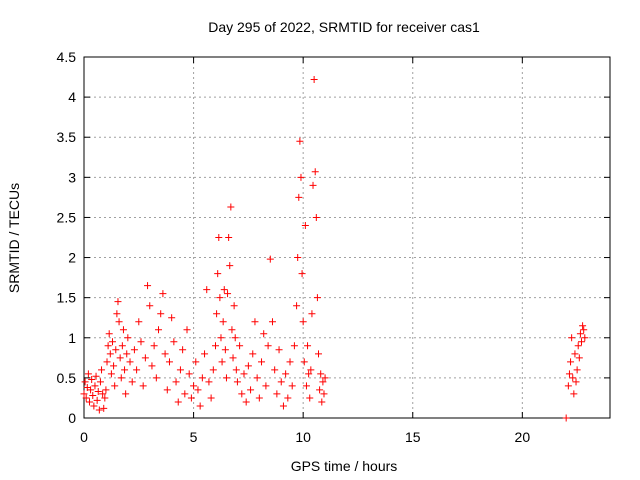 The width and height of the screenshot is (640, 480). What do you see at coordinates (413, 437) in the screenshot?
I see `x-tick-label: 15` at bounding box center [413, 437].